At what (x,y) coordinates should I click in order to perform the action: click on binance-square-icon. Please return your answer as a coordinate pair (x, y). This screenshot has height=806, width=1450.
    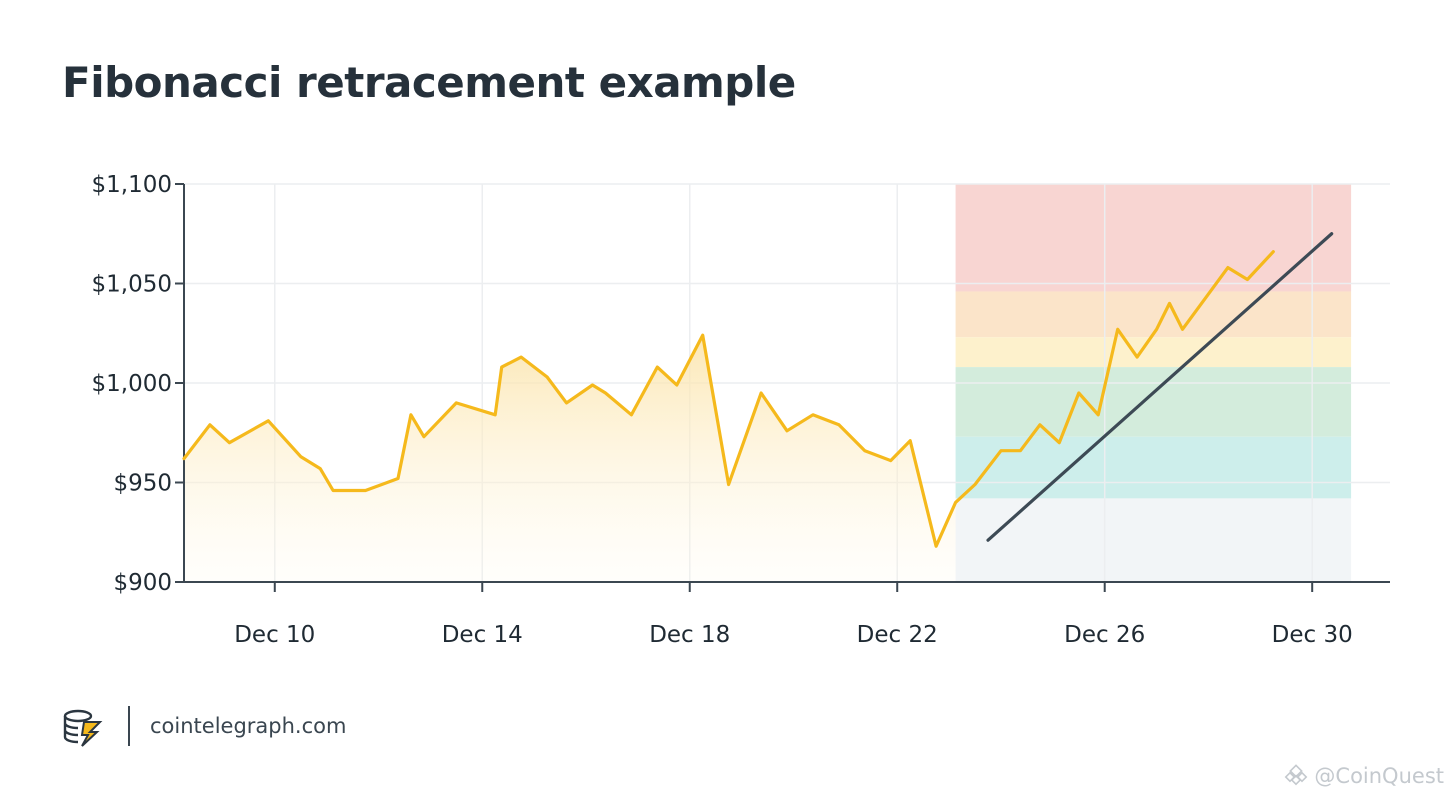
    Looking at the image, I should click on (1296, 775).